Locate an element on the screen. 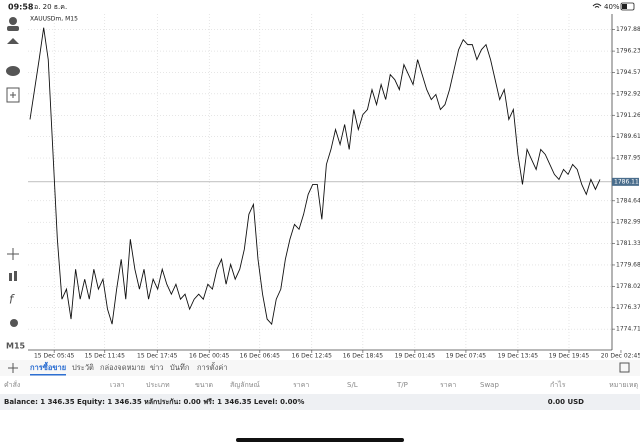  y-tick-label: 1782.990 is located at coordinates (628, 222).